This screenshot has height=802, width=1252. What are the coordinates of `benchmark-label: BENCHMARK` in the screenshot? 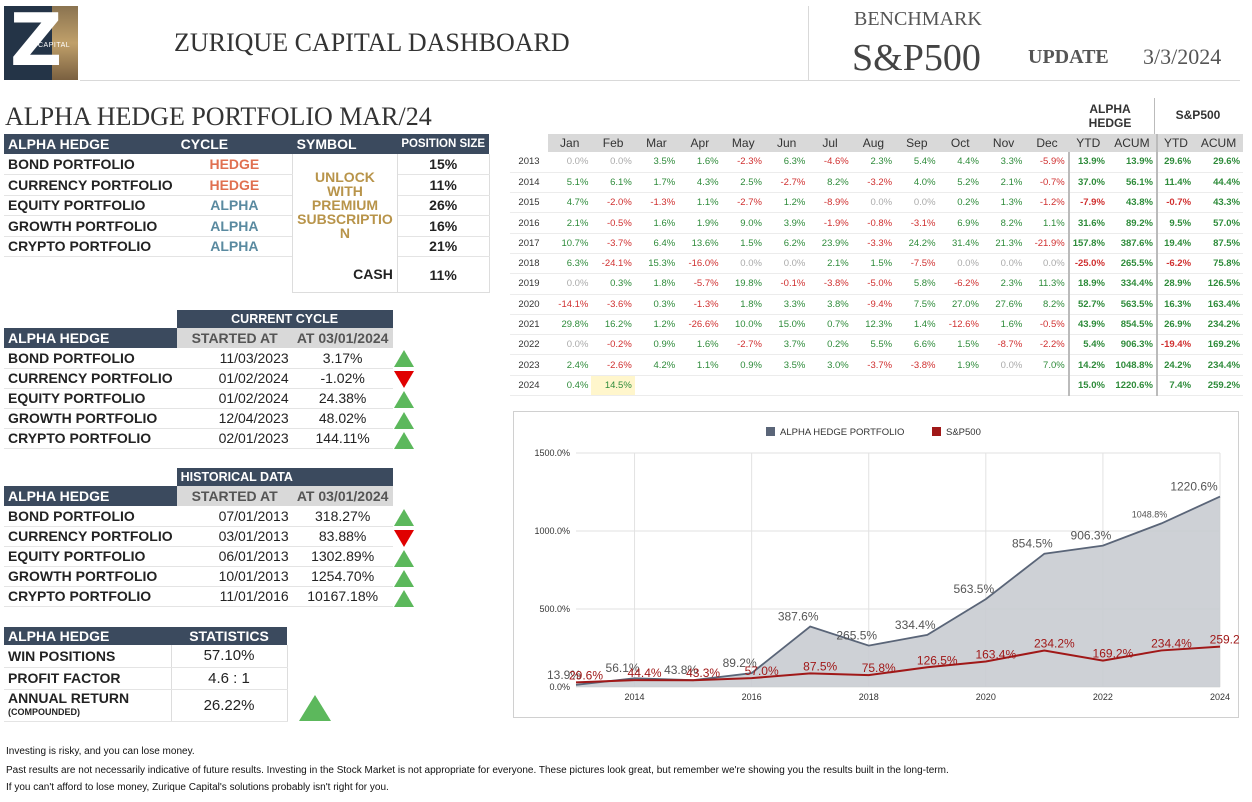 It's located at (918, 19).